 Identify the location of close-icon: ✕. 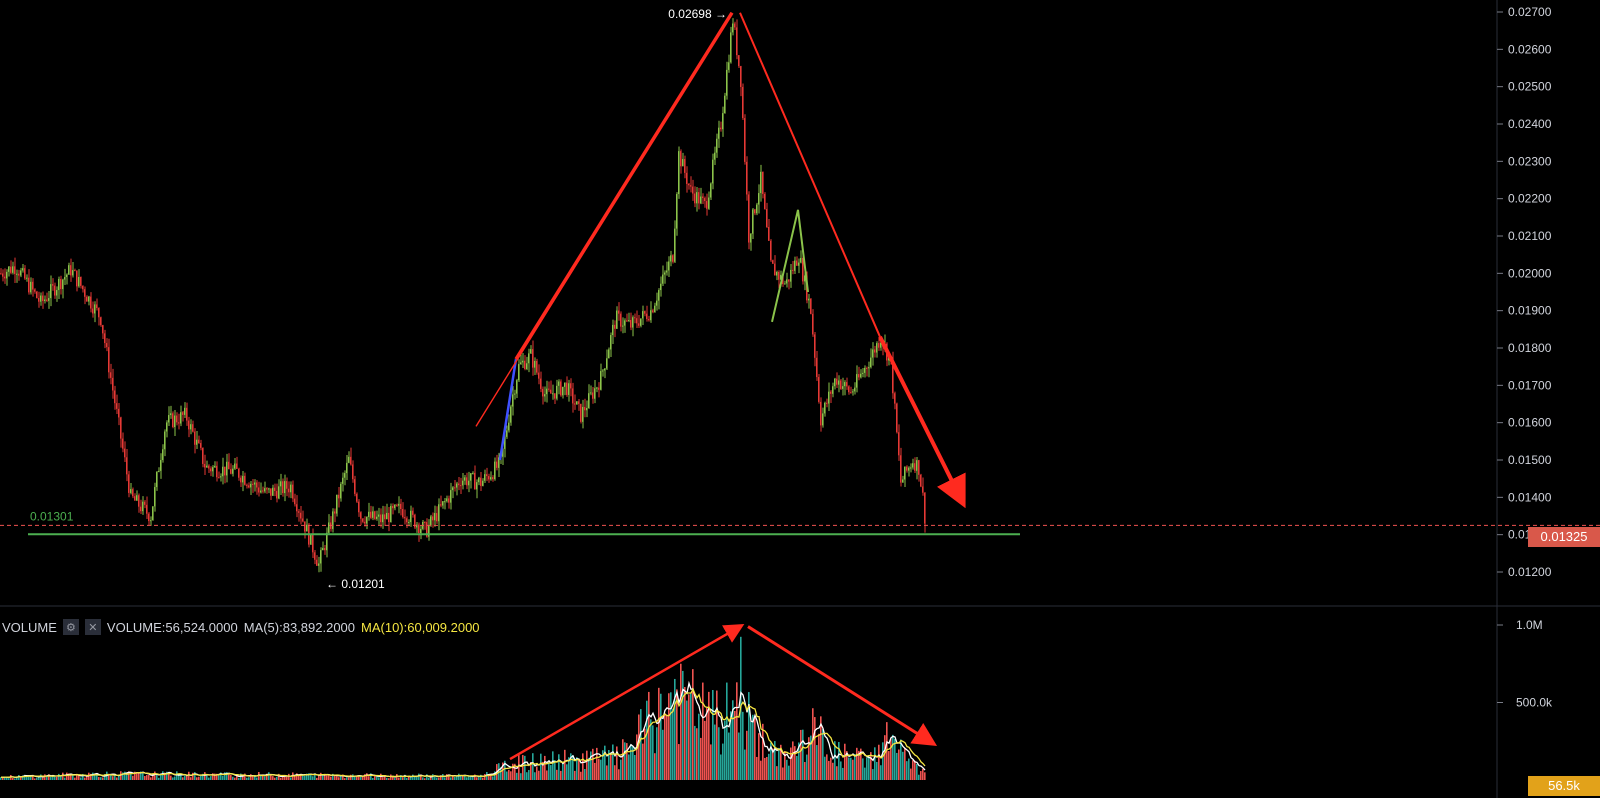
(92, 627).